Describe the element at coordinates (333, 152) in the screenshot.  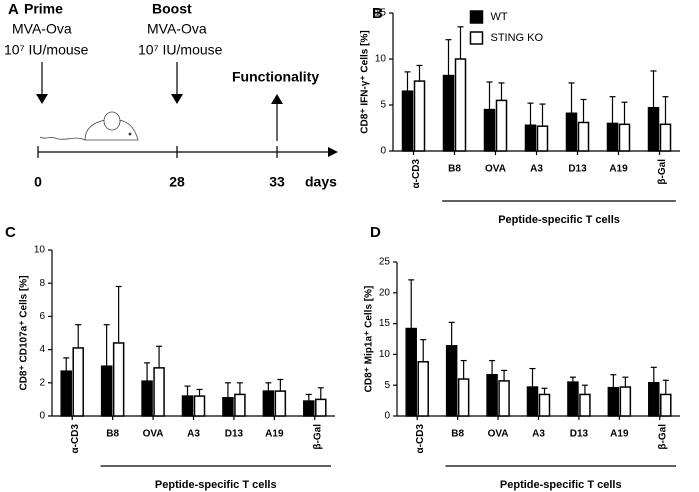
I see `timeline-head` at that location.